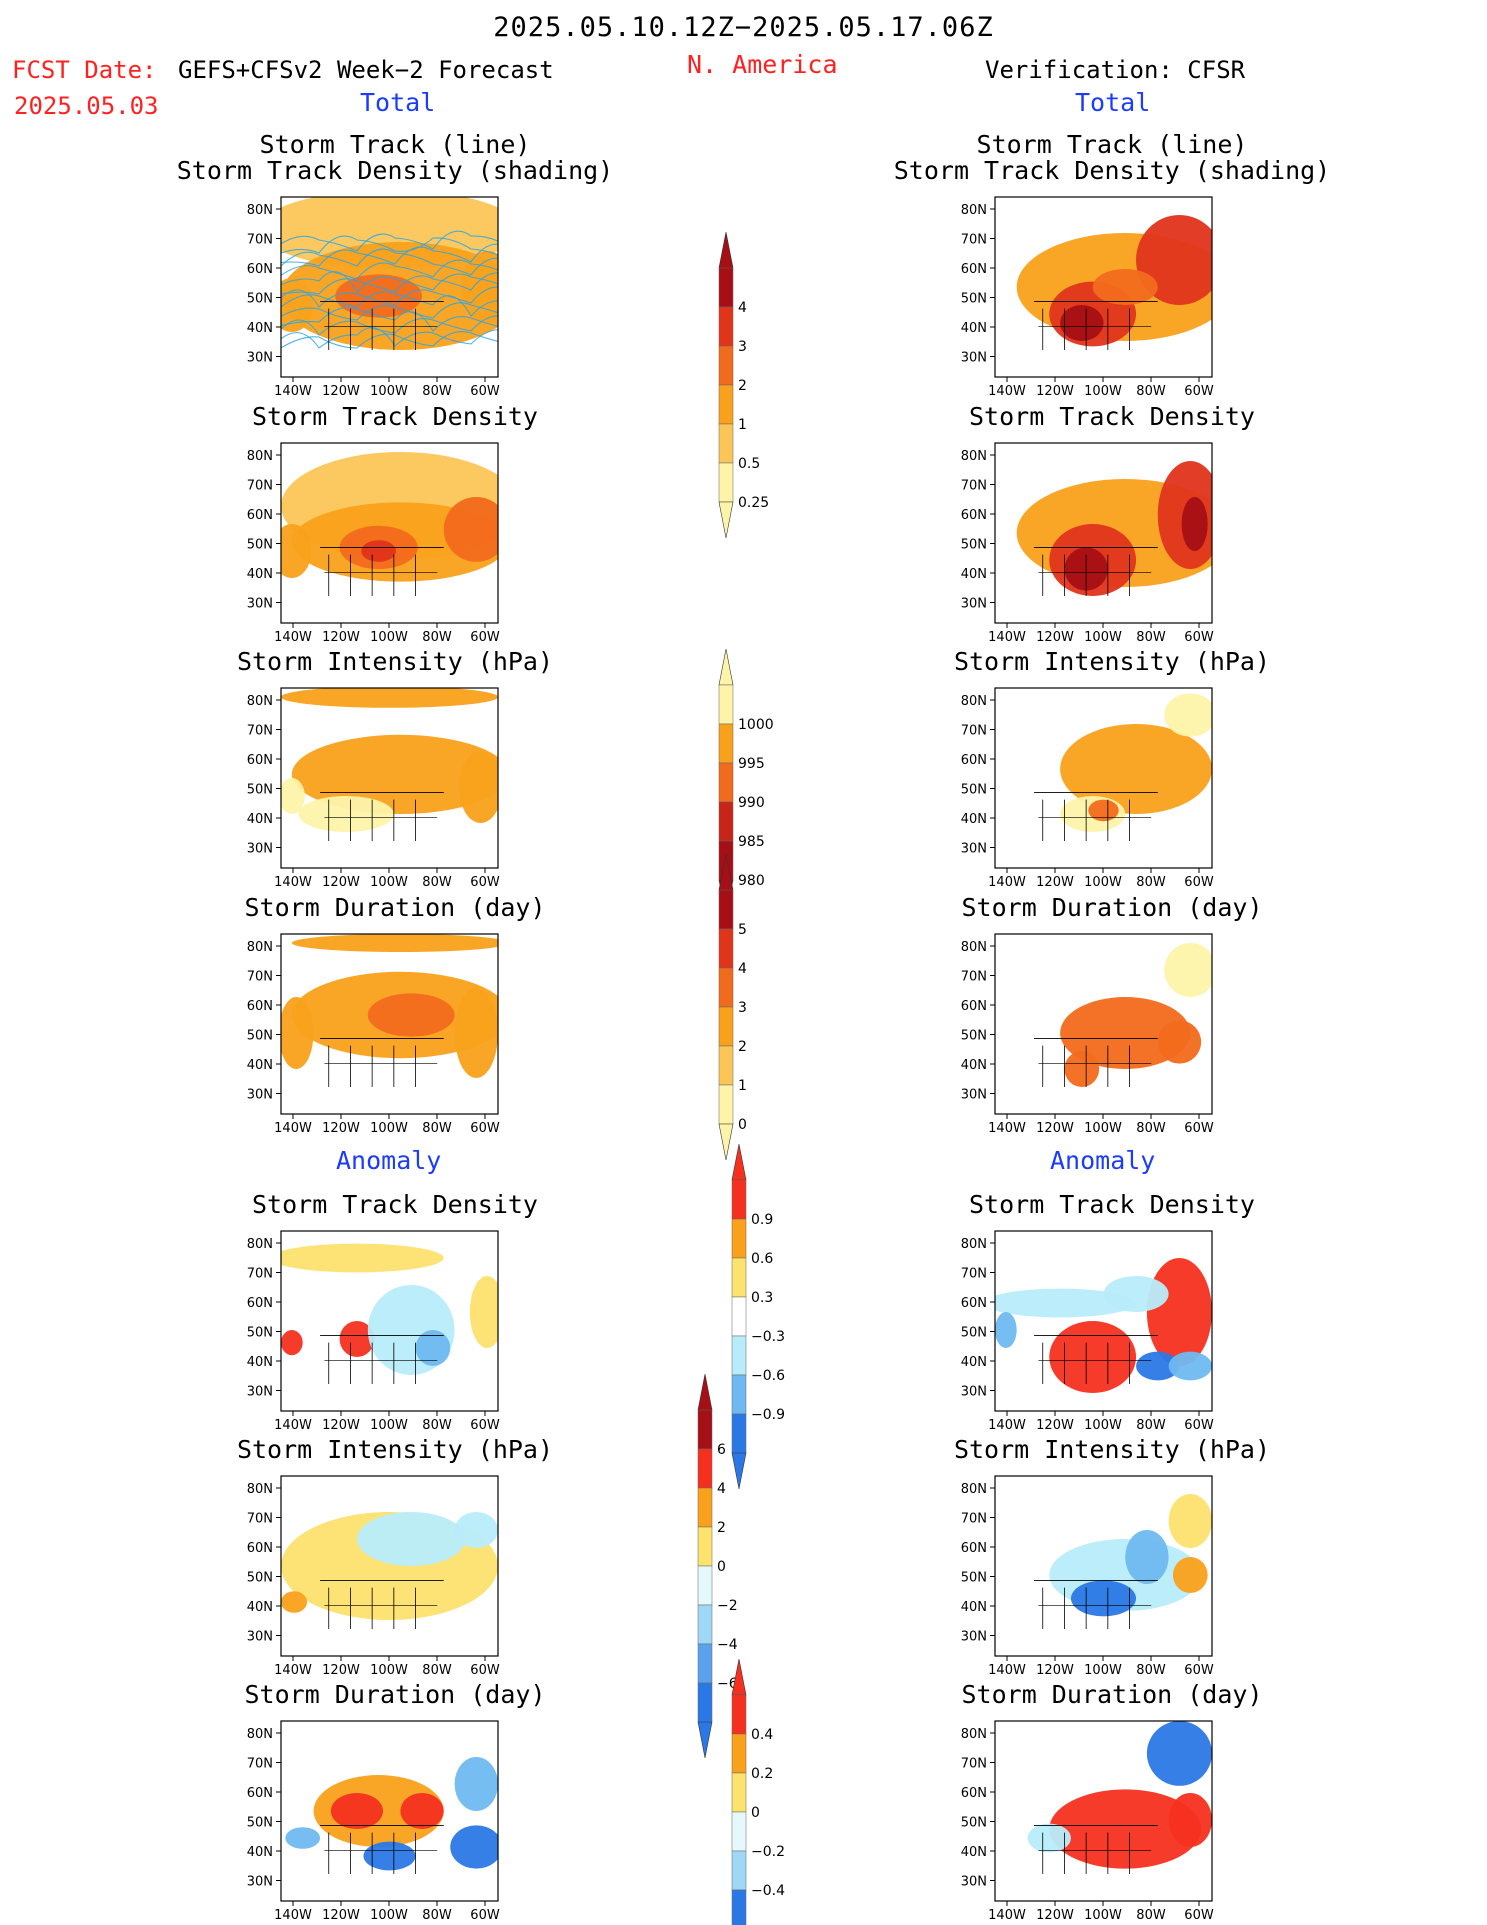  What do you see at coordinates (1087, 297) in the screenshot?
I see `right-map-panel-1: 80N 70N 60N 50N 40N 30N 140W 120W 100W 80W 60W` at bounding box center [1087, 297].